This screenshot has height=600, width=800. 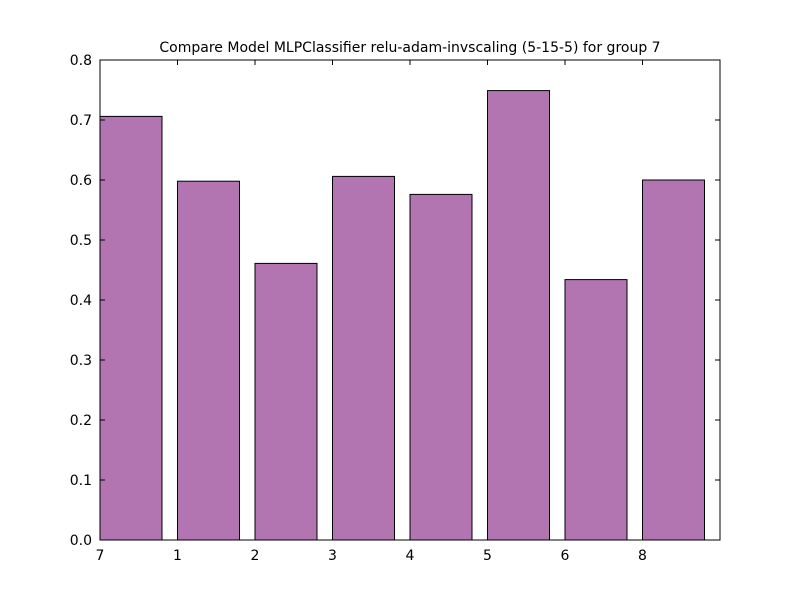 What do you see at coordinates (255, 556) in the screenshot?
I see `x-tick-label-2: 2` at bounding box center [255, 556].